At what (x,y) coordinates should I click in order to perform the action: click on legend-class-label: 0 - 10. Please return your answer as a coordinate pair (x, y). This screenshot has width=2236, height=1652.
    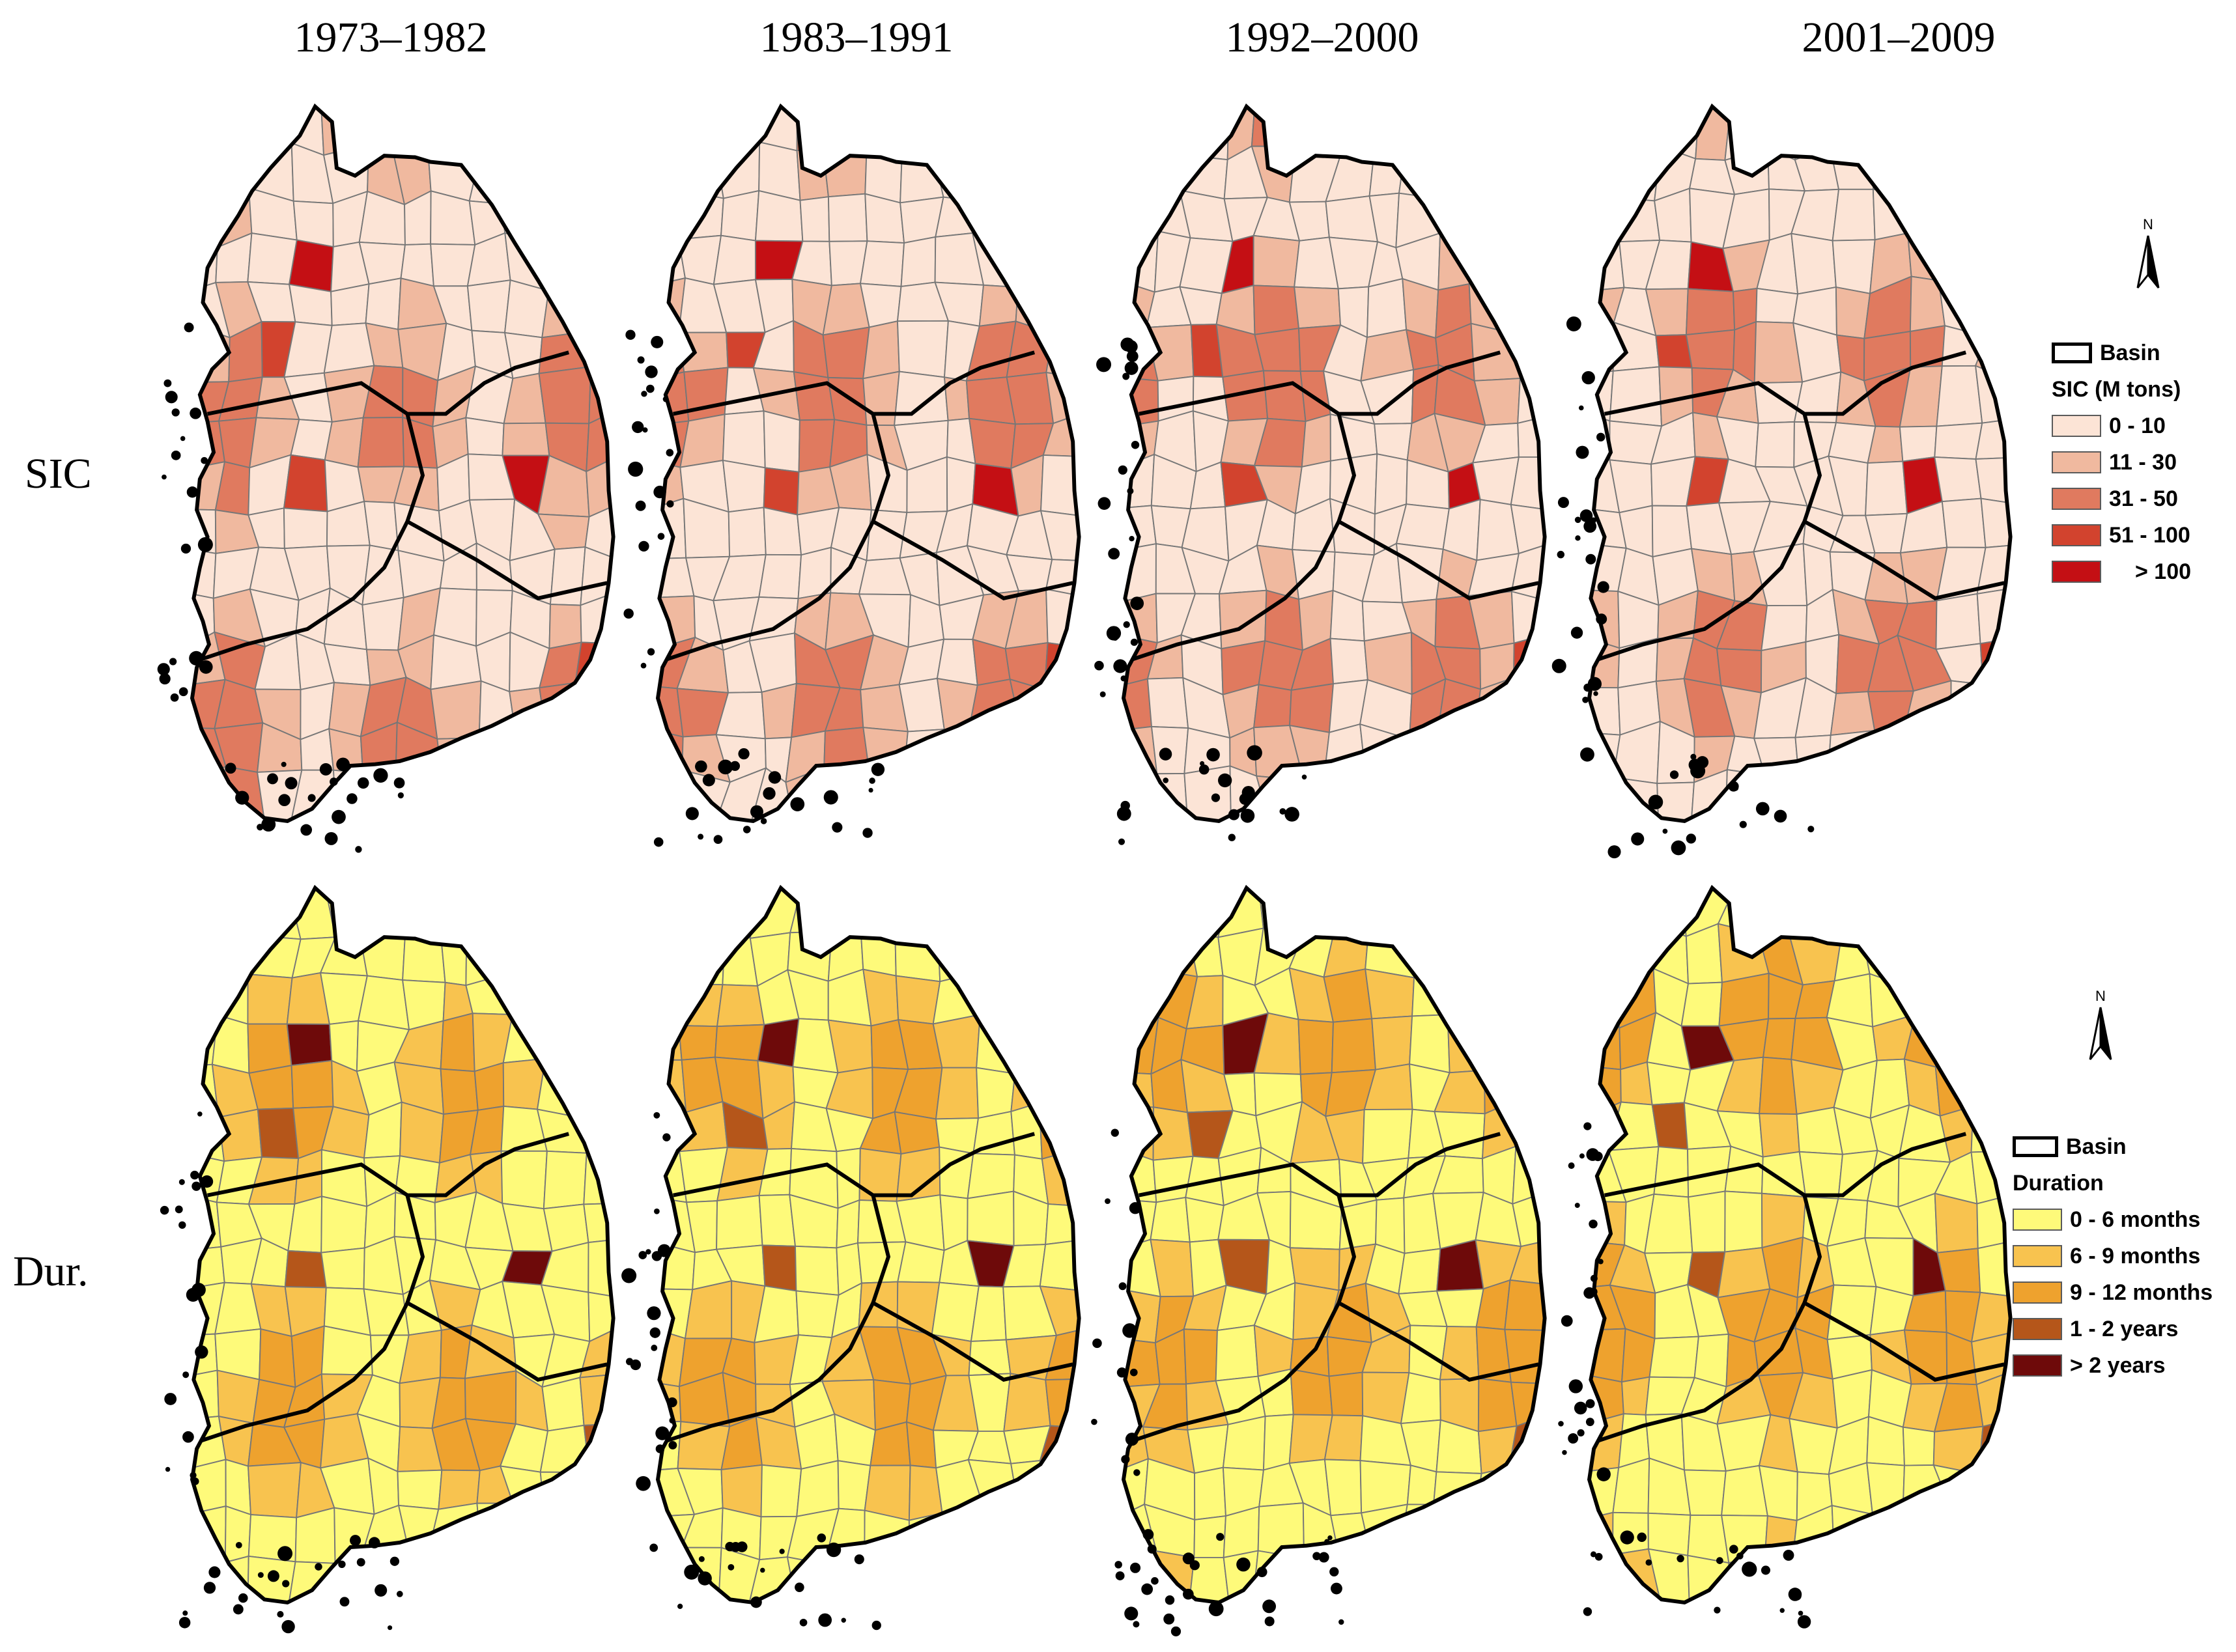
    Looking at the image, I should click on (2137, 425).